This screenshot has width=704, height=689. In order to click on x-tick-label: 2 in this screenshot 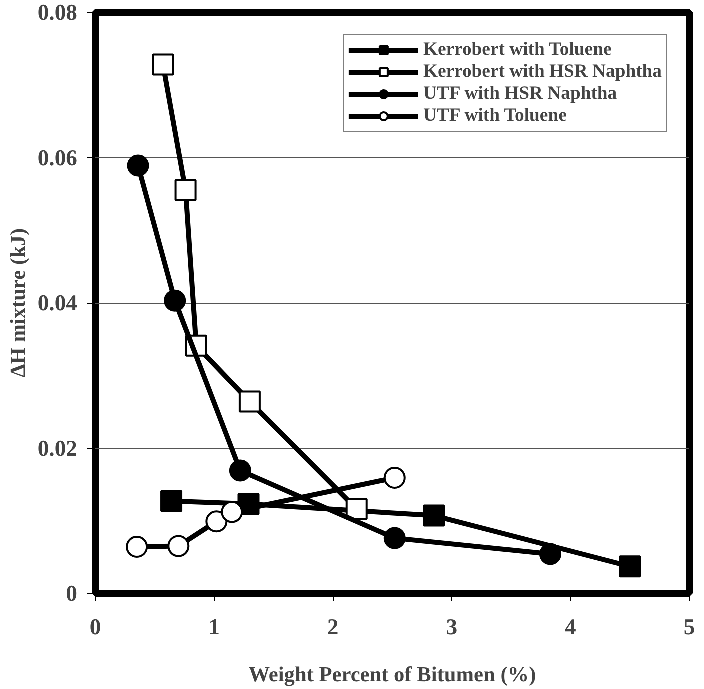, I will do `click(333, 627)`.